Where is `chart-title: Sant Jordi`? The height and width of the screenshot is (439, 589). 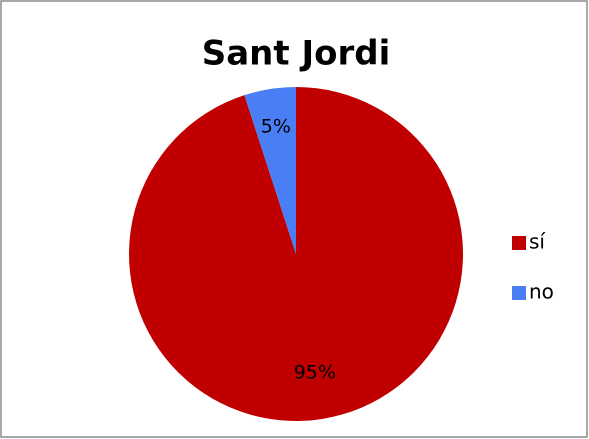
chart-title: Sant Jordi is located at coordinates (296, 54).